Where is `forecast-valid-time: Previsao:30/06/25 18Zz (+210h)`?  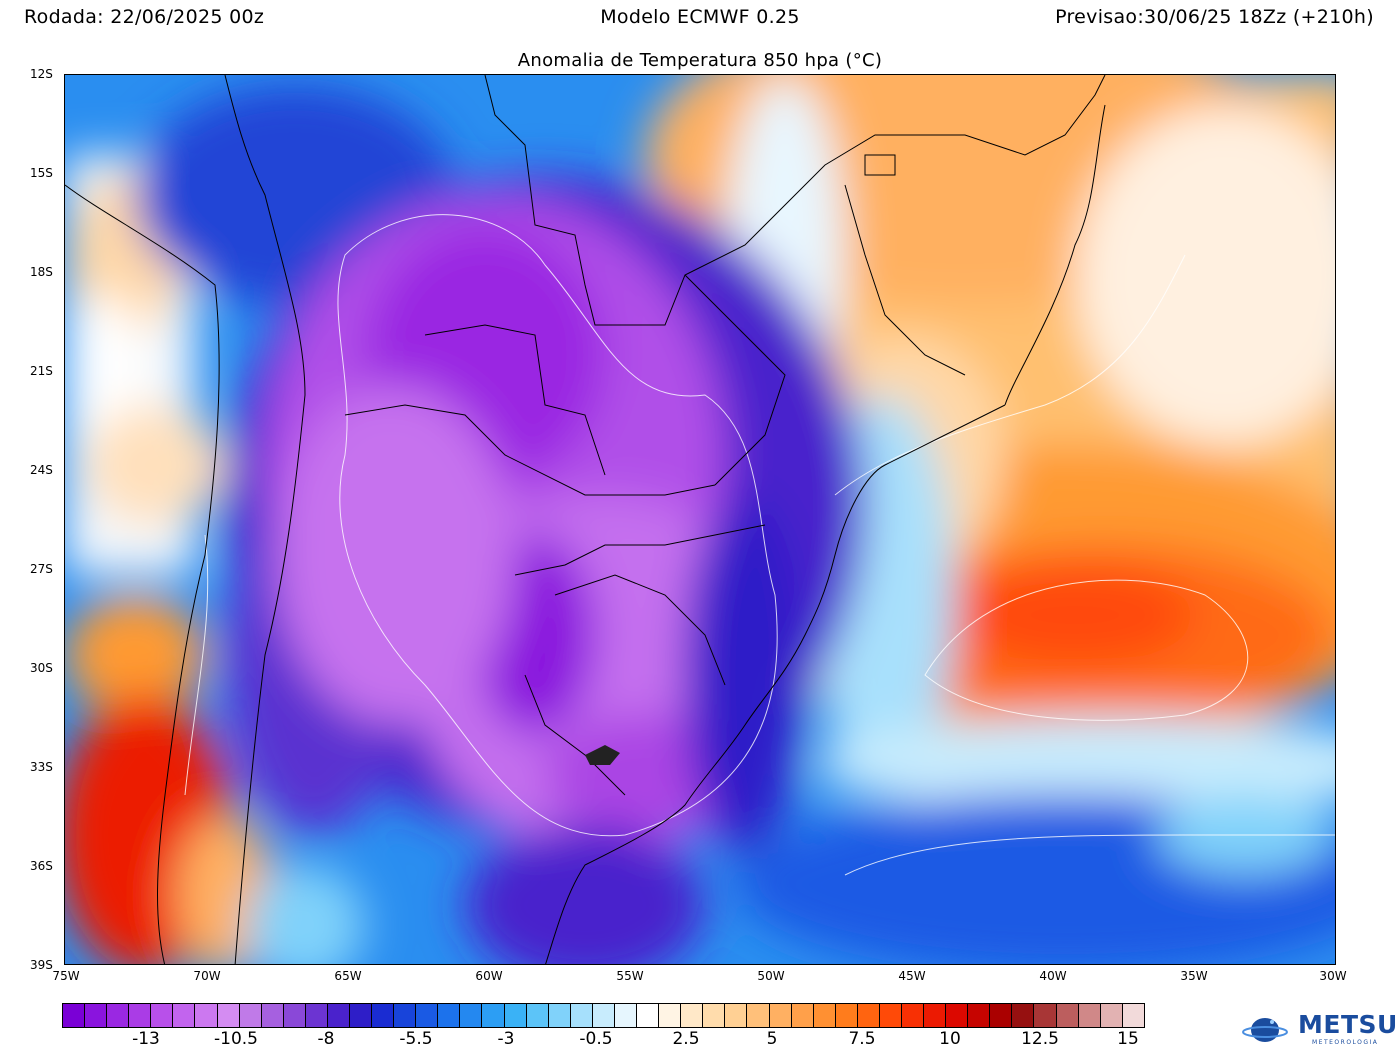 forecast-valid-time: Previsao:30/06/25 18Zz (+210h) is located at coordinates (1214, 17).